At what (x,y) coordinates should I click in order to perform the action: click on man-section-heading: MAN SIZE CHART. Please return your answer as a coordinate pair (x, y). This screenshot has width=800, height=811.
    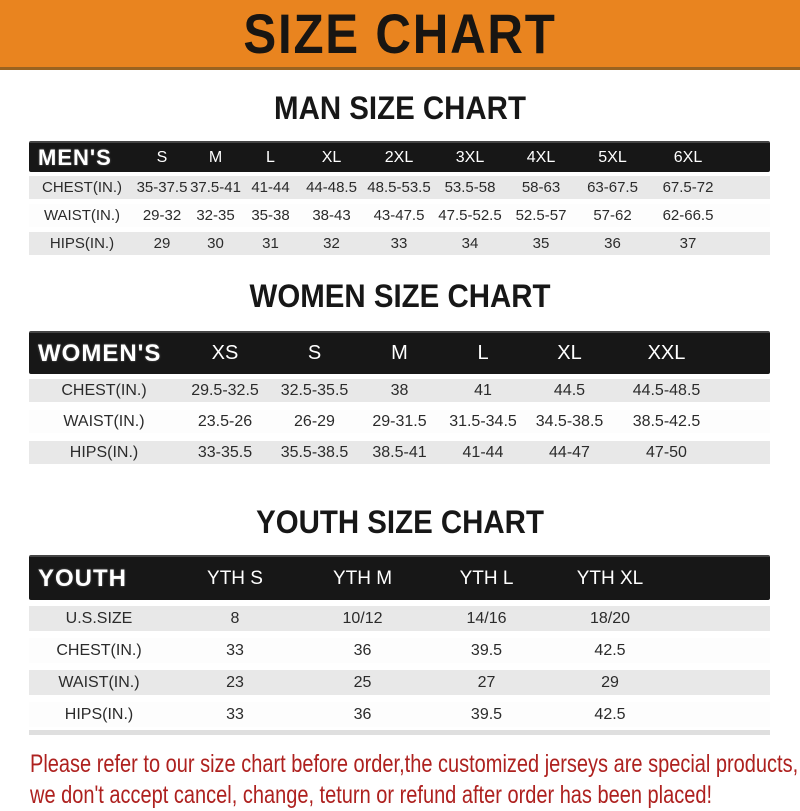
    Looking at the image, I should click on (400, 108).